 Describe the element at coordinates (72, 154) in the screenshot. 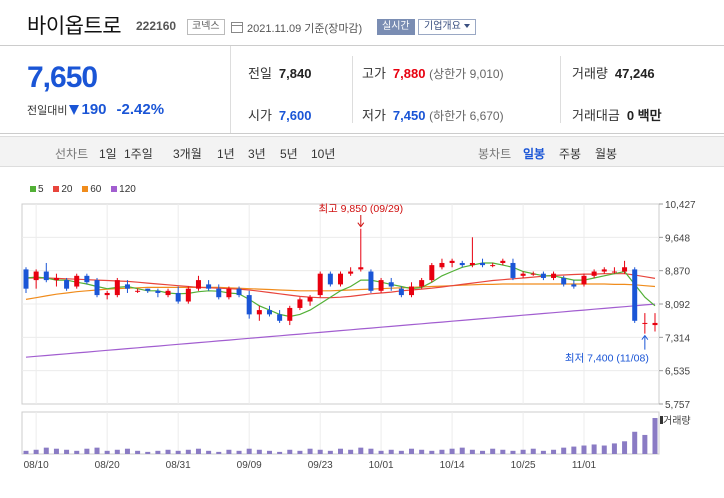

I see `line-chart-tab: 선차트` at that location.